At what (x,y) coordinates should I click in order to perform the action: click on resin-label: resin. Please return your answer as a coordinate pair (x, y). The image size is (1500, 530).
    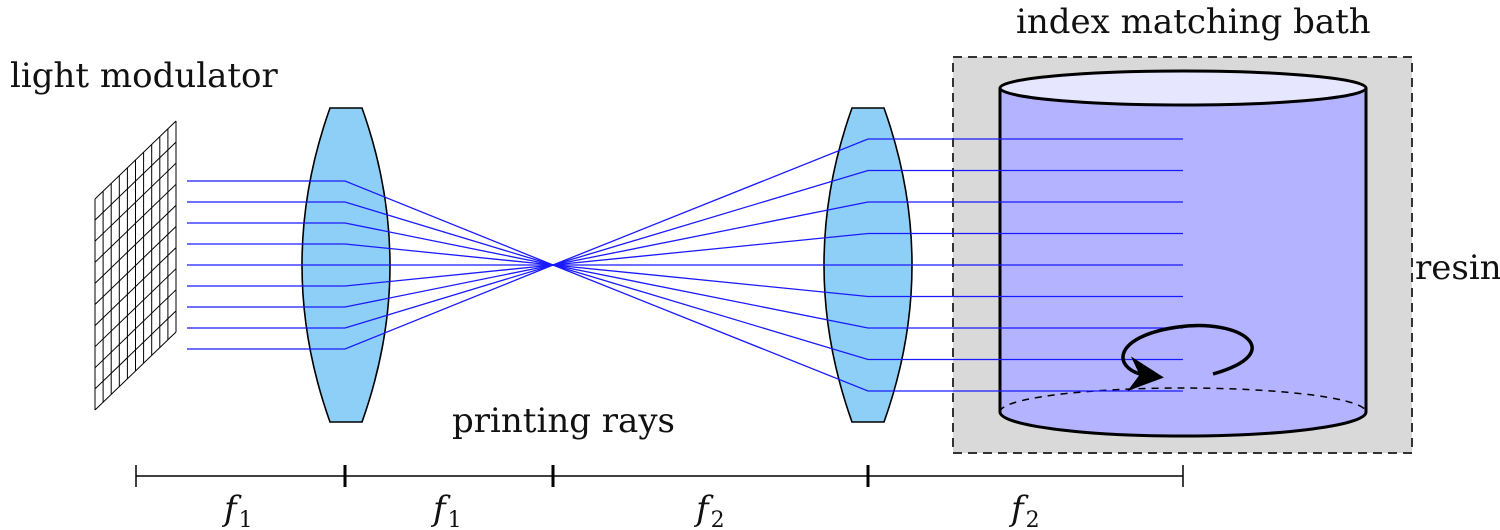
    Looking at the image, I should click on (1457, 268).